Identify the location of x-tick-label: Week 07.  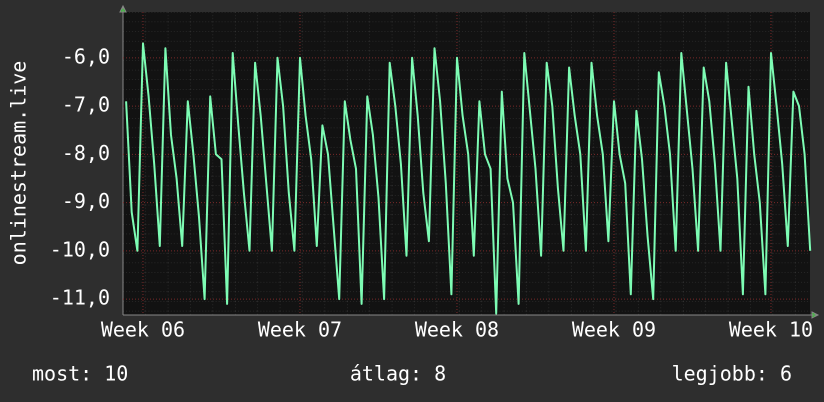
(300, 330).